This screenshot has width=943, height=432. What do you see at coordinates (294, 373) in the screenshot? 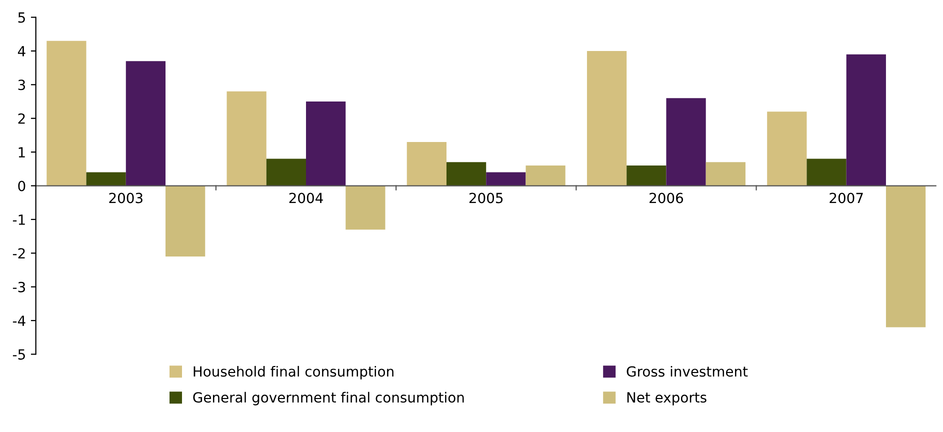
I see `legend-label: Household final consumption` at bounding box center [294, 373].